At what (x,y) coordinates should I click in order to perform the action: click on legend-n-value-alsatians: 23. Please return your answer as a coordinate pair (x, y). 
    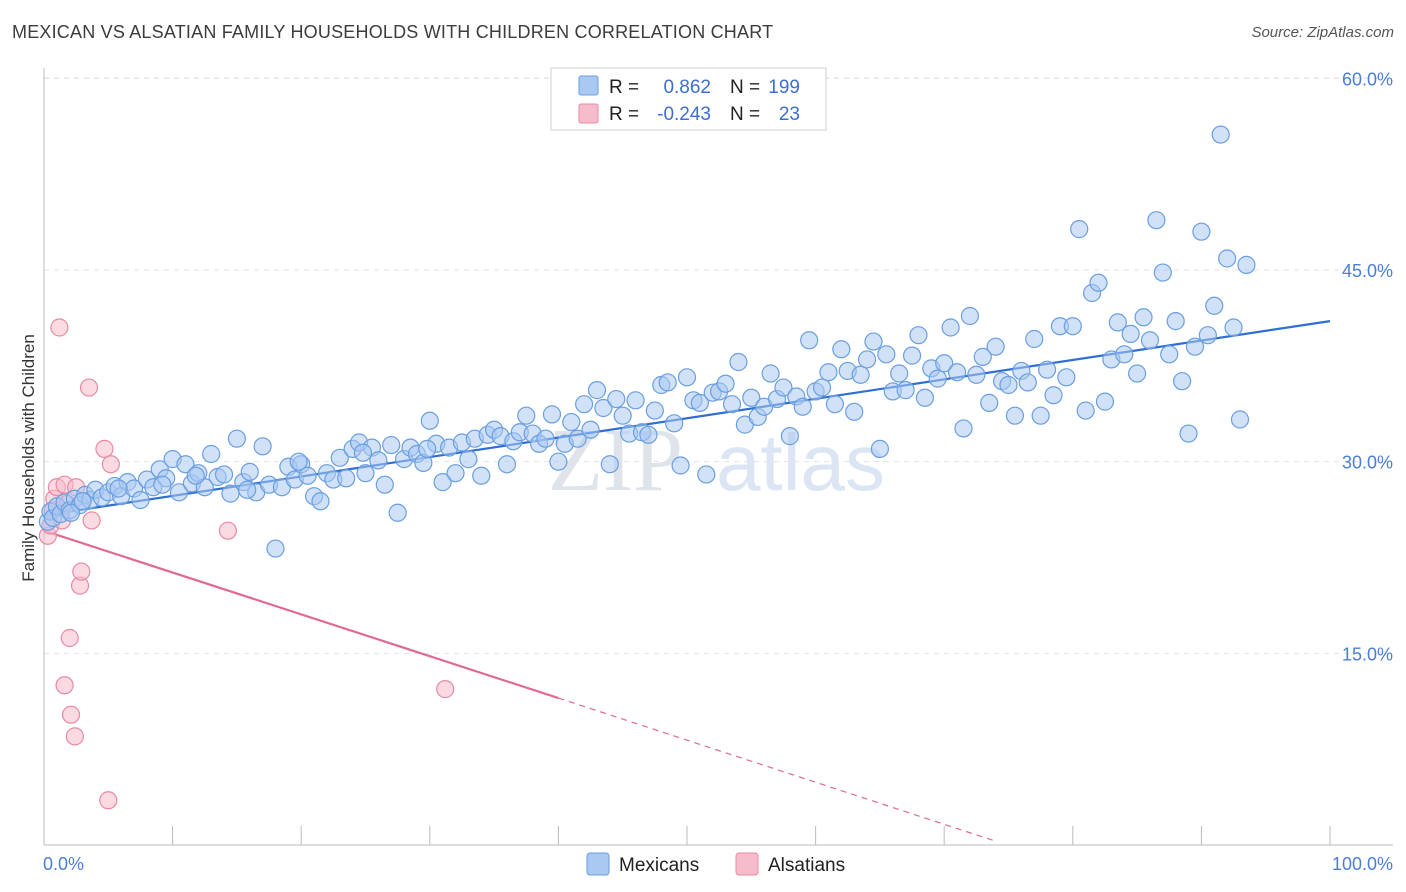
    Looking at the image, I should click on (789, 114).